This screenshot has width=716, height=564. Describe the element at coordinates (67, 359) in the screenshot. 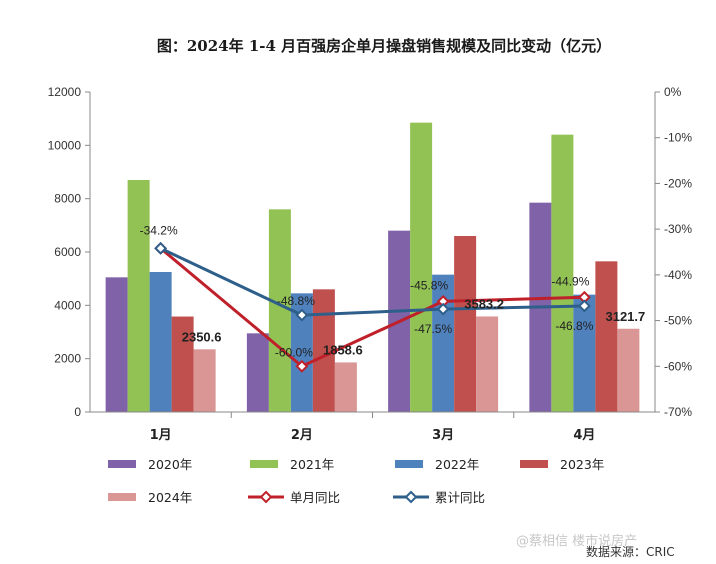

I see `left-tick-label: 2000` at that location.